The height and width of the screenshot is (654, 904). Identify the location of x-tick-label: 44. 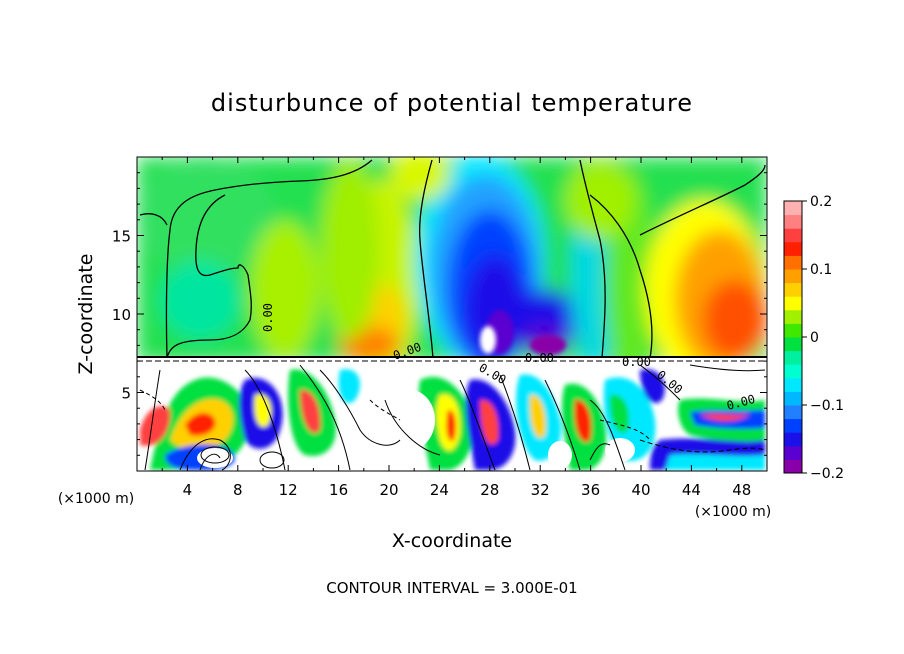
(691, 490).